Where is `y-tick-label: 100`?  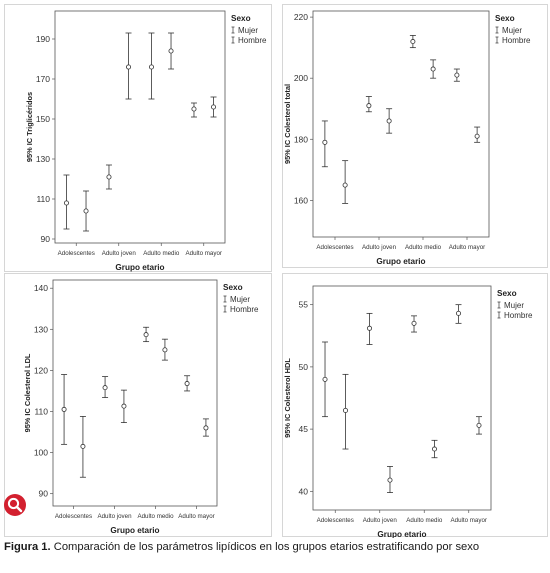
y-tick-label: 100 is located at coordinates (41, 453).